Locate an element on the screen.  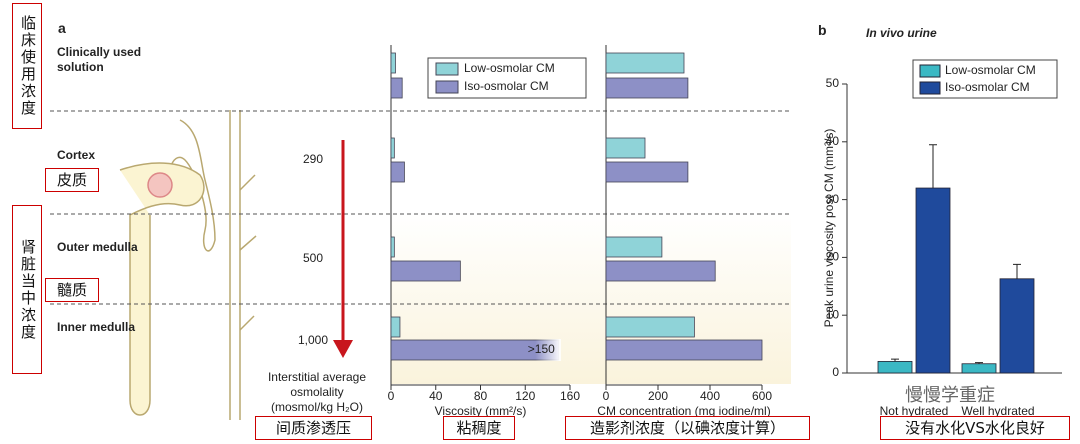
panel-label: a is located at coordinates (62, 28).